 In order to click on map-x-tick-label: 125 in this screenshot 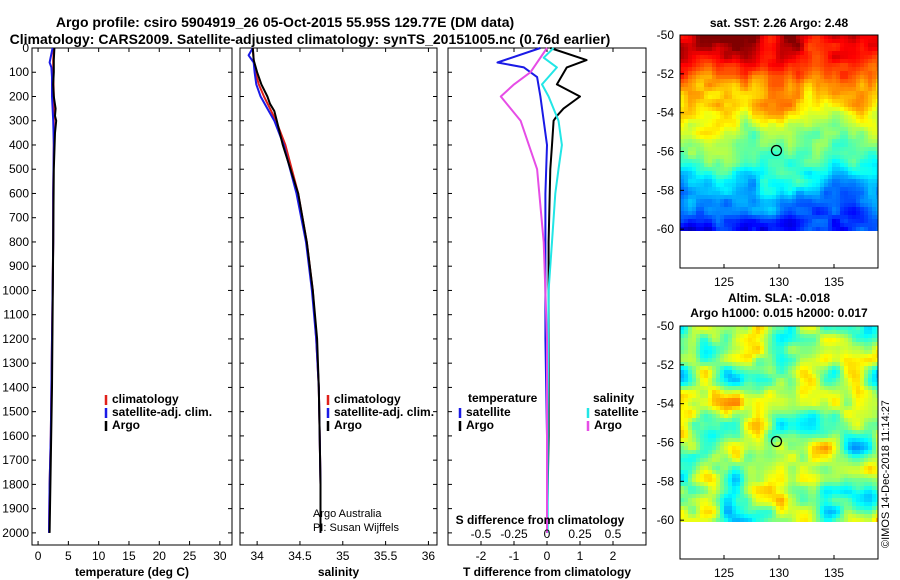, I will do `click(724, 282)`.